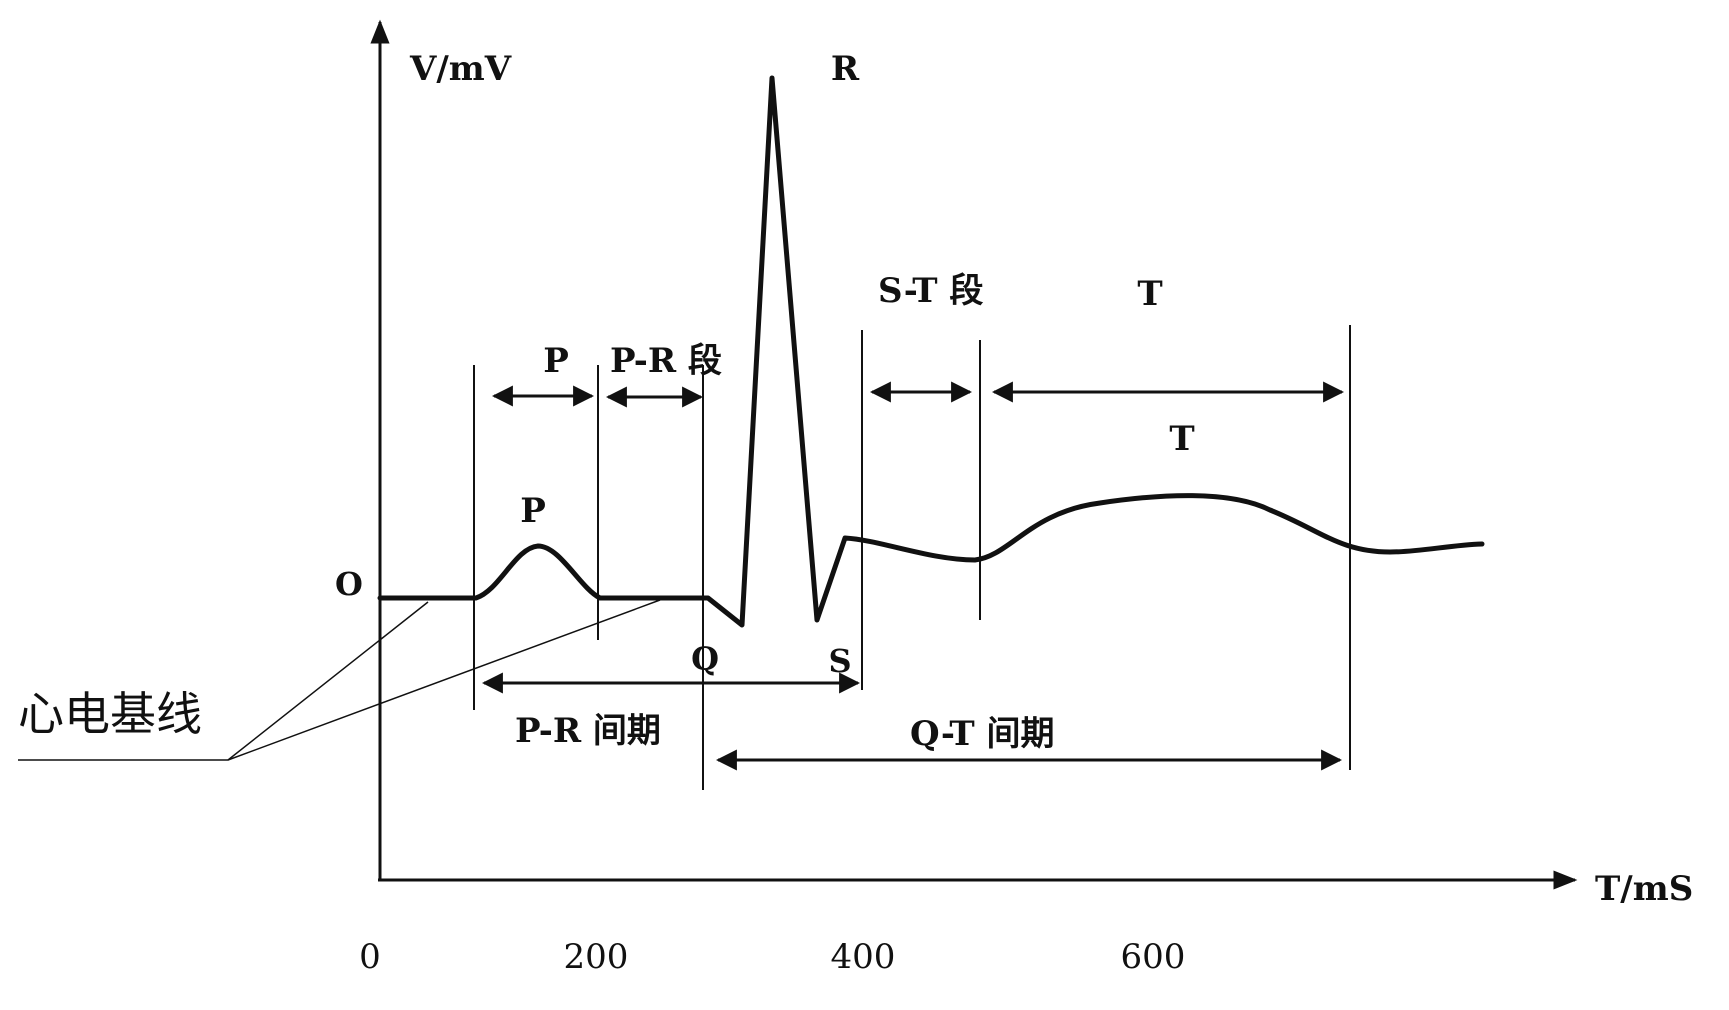  What do you see at coordinates (110, 714) in the screenshot?
I see `baseline-label: 心电基线` at bounding box center [110, 714].